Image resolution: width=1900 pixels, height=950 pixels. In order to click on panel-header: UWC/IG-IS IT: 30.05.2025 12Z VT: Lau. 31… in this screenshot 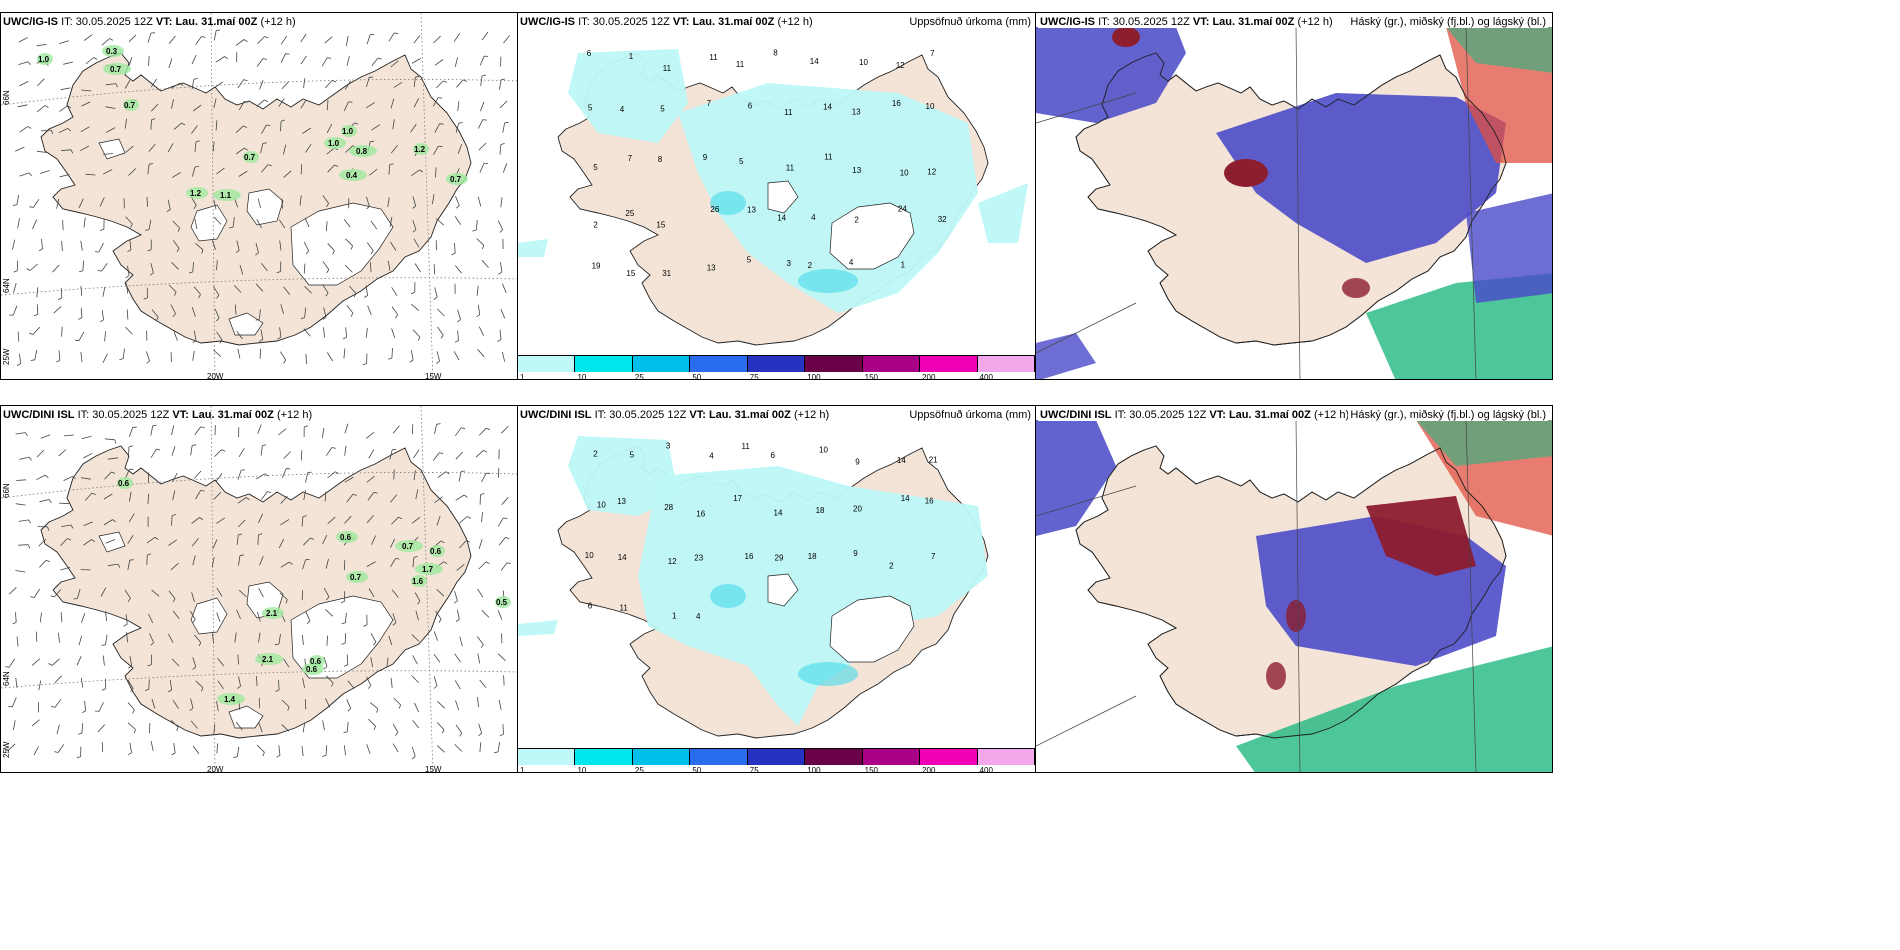, I will do `click(149, 22)`.